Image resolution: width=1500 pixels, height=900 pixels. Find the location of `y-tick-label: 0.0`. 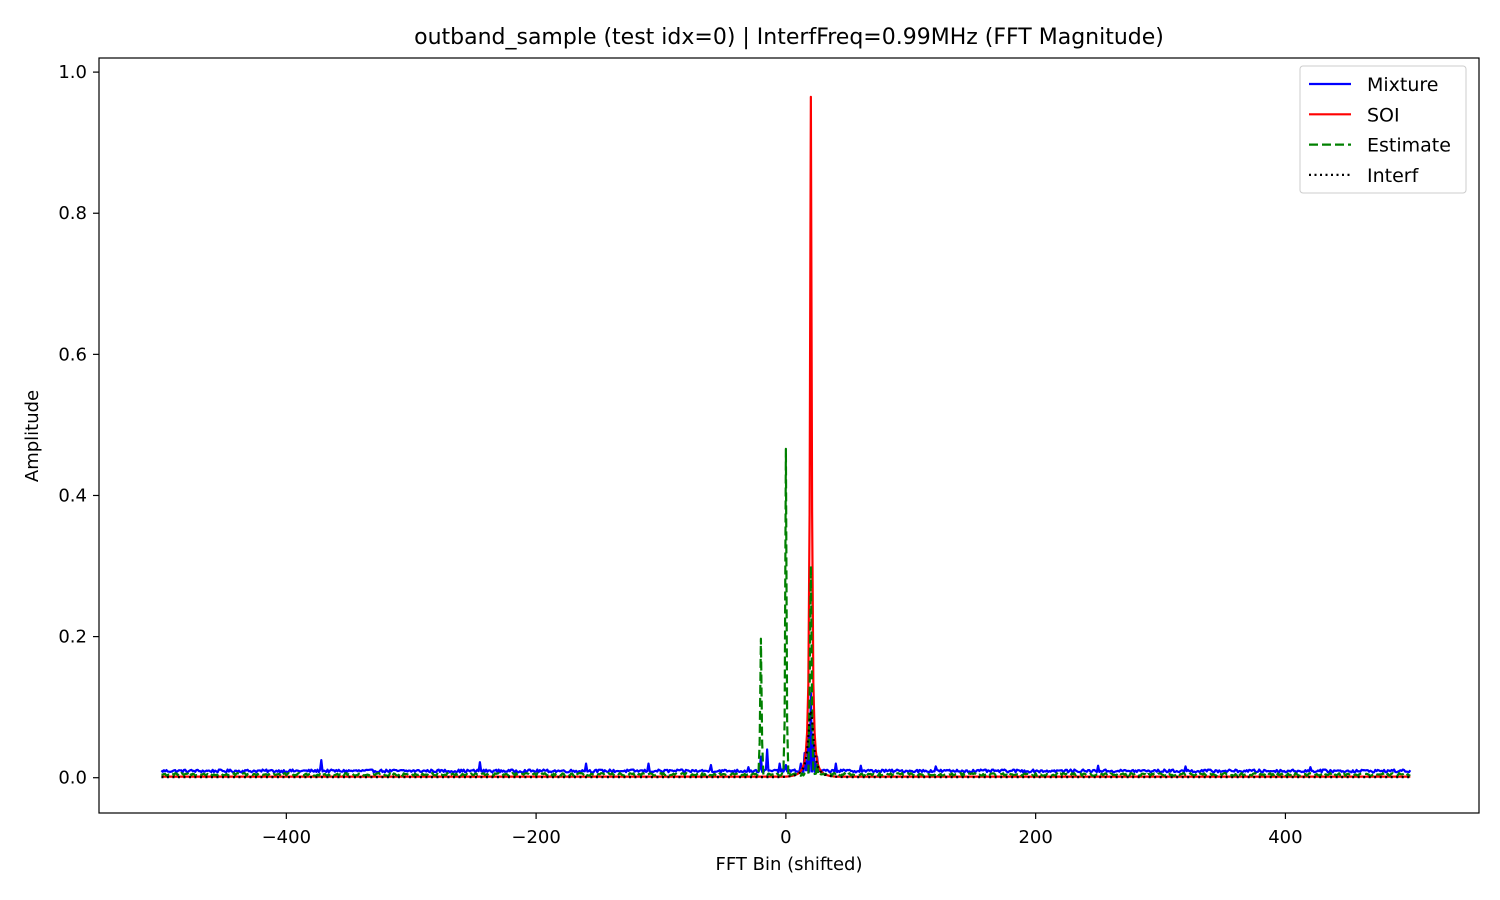

y-tick-label: 0.0 is located at coordinates (72, 778).